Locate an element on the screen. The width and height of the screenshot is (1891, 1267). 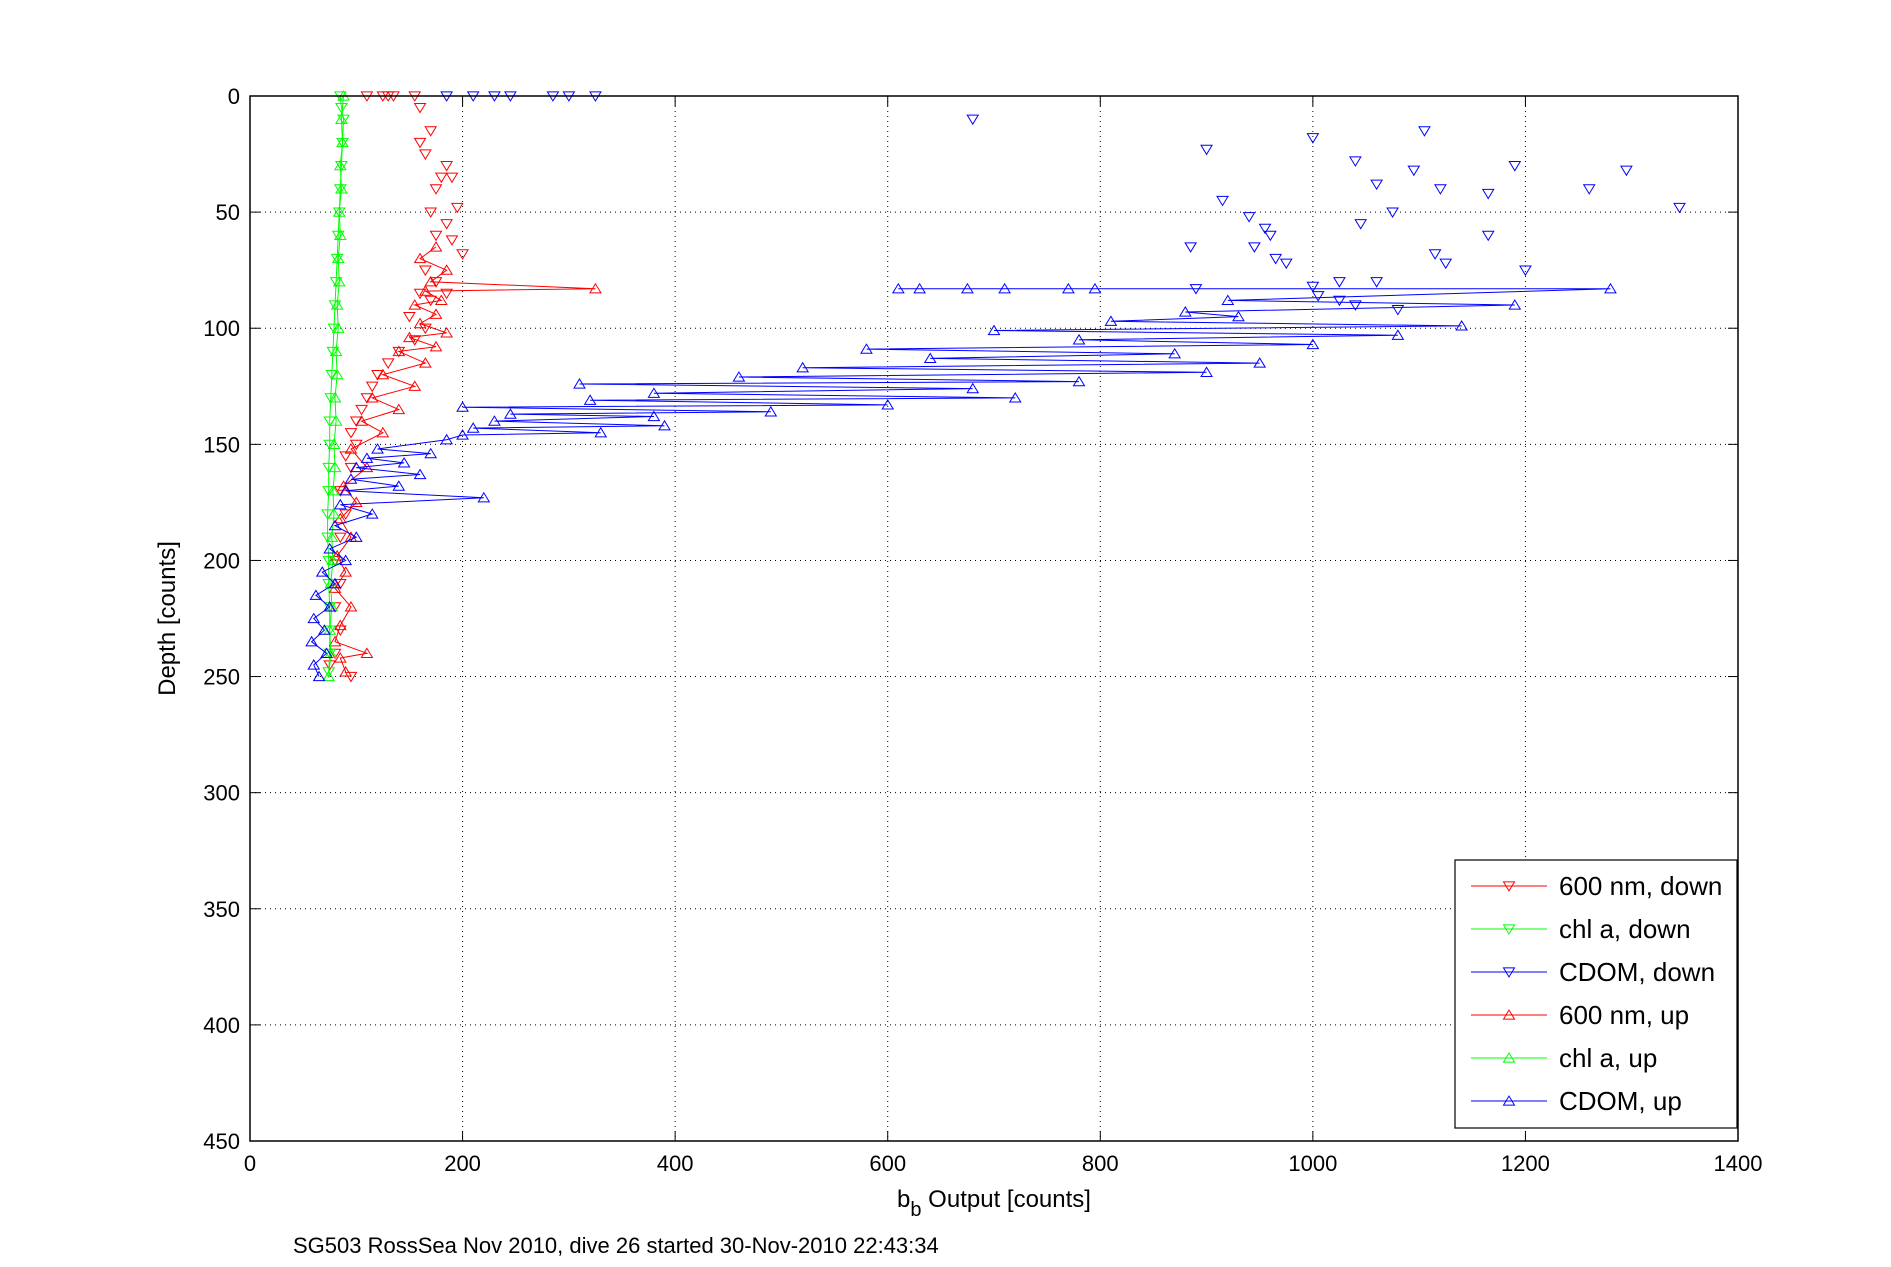
x-axis-label-main: b is located at coordinates (903, 1199).